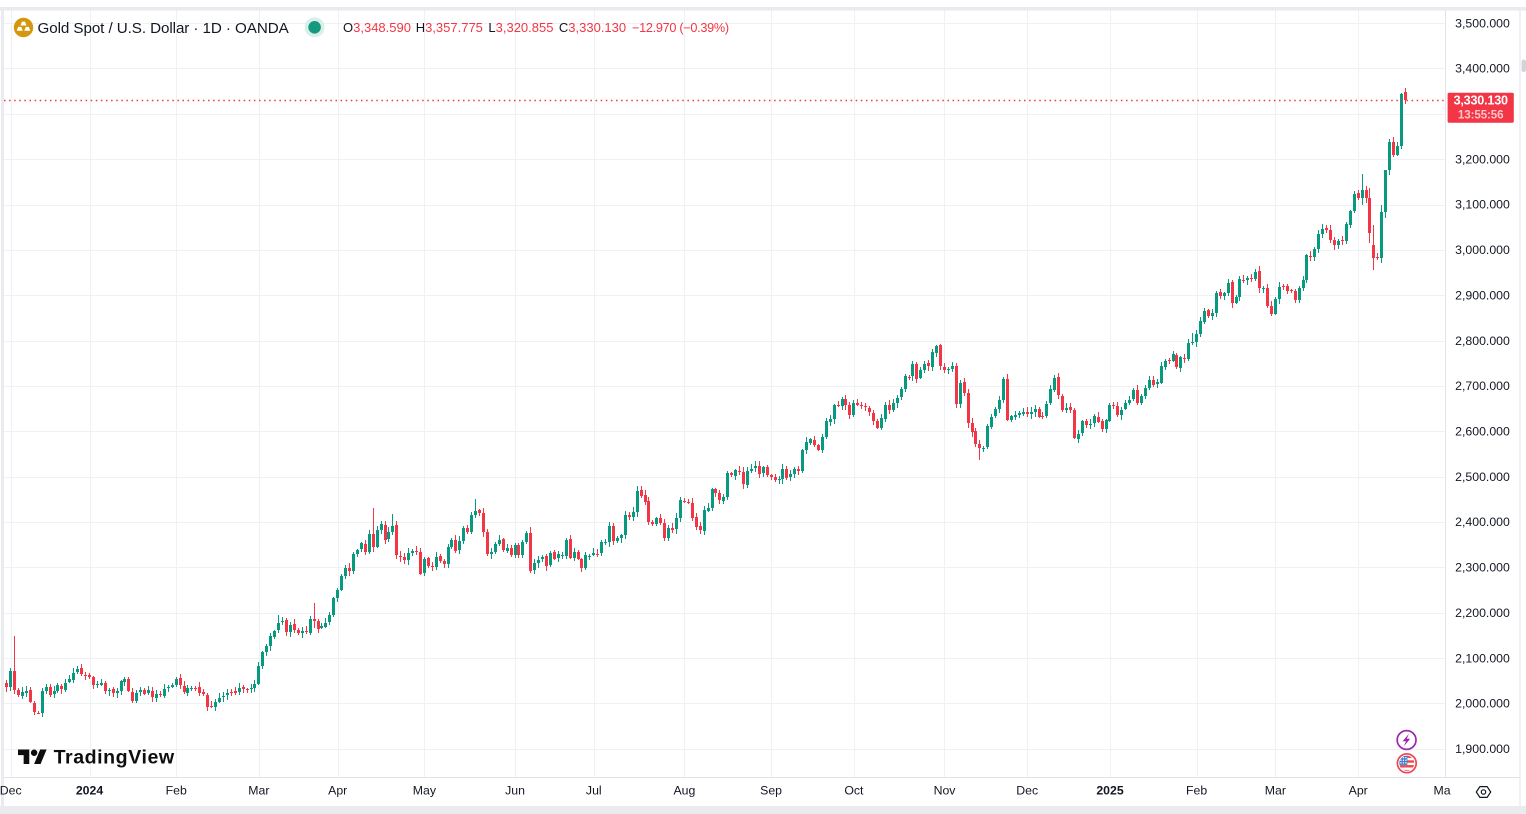  What do you see at coordinates (1482, 477) in the screenshot?
I see `svg-text: 2,500.000` at bounding box center [1482, 477].